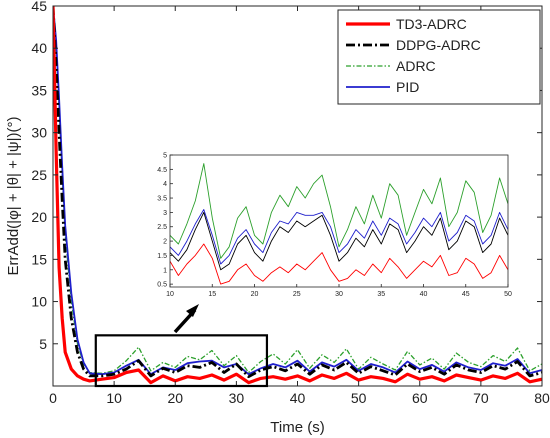  Describe the element at coordinates (39, 175) in the screenshot. I see `y-tick-label: 25` at that location.